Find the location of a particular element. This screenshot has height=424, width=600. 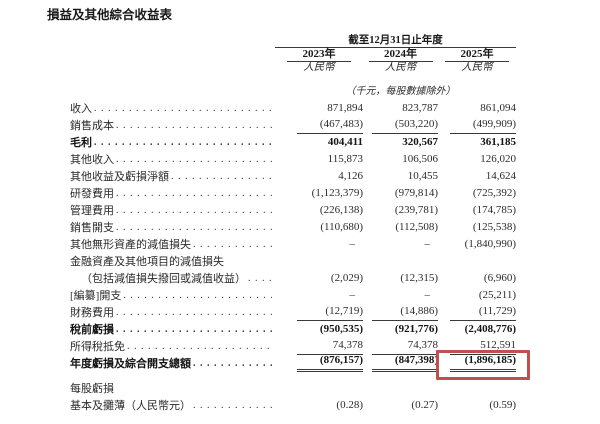

row-label: 銷售開支 is located at coordinates (92, 228).